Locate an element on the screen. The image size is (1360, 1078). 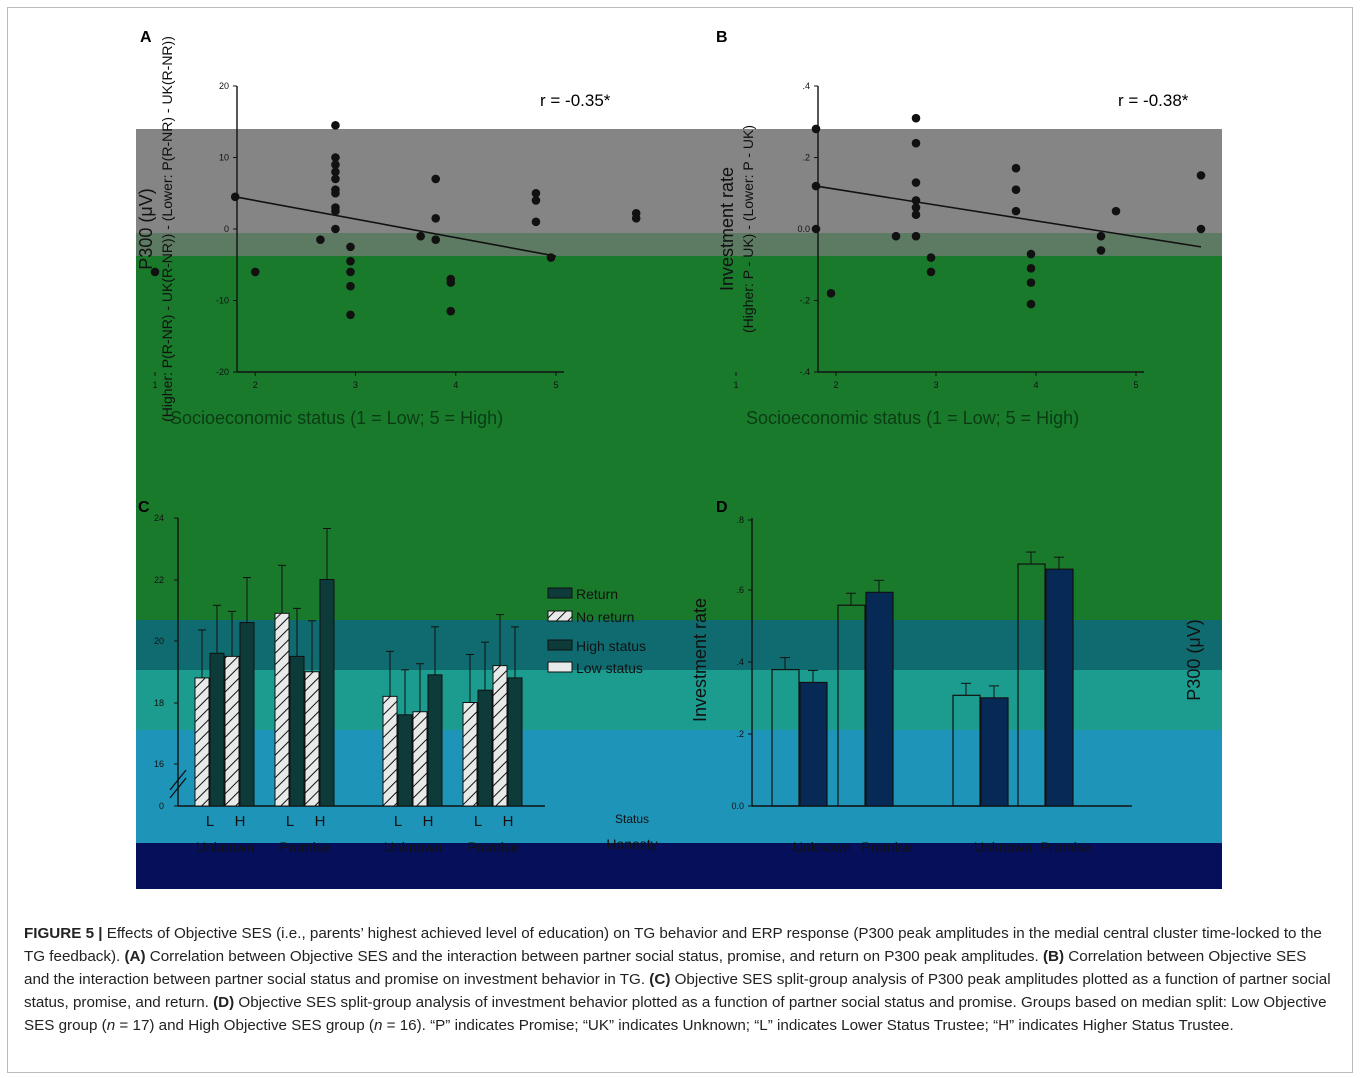
band-teal-dark is located at coordinates (679, 646).